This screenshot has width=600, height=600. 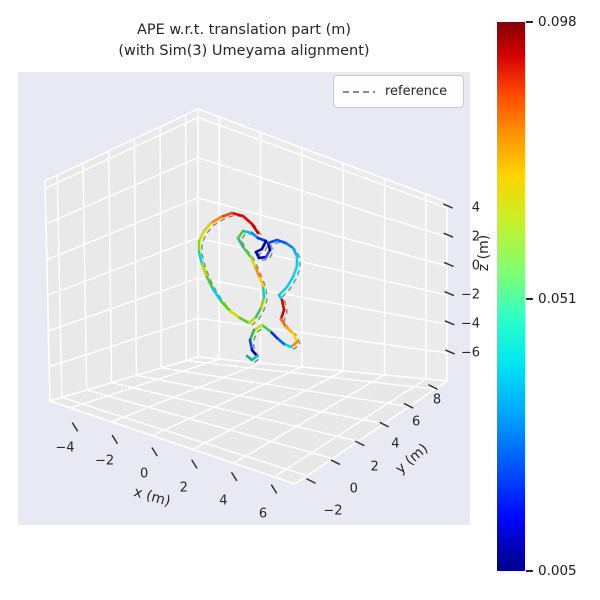 What do you see at coordinates (557, 22) in the screenshot?
I see `colorbar-tick-top-label: 0.098` at bounding box center [557, 22].